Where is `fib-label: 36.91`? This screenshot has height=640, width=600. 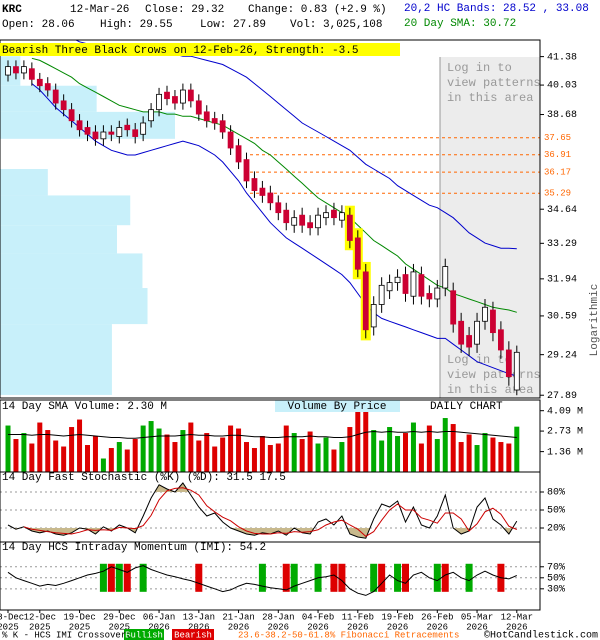 fib-label: 36.91 is located at coordinates (557, 155).